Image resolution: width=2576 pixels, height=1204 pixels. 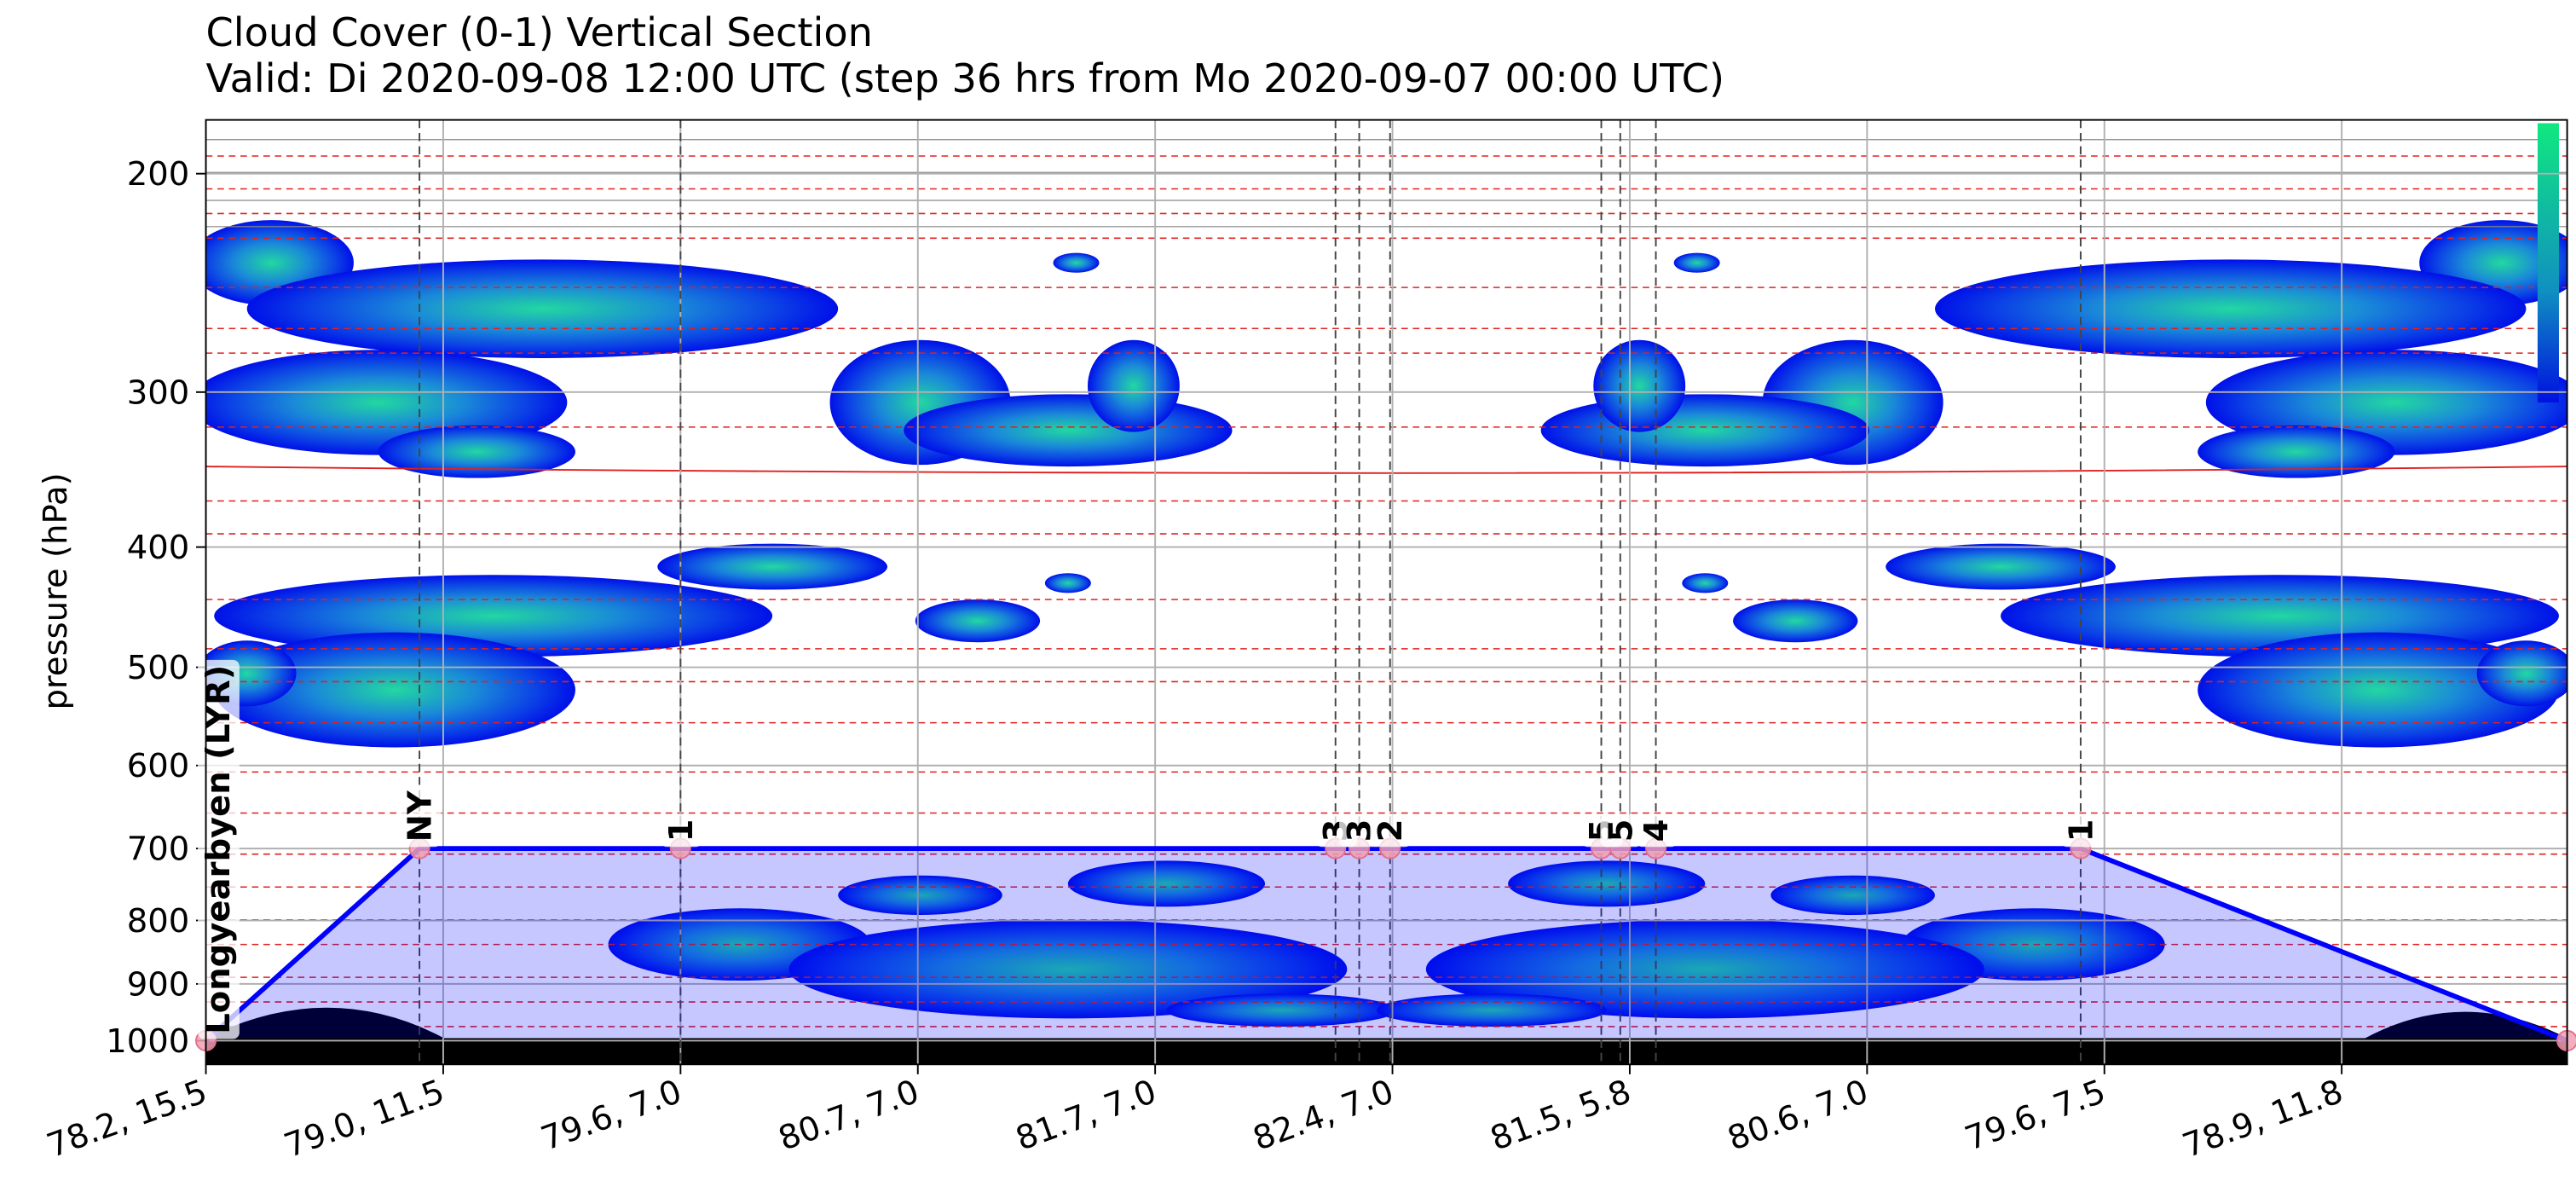 What do you see at coordinates (158, 850) in the screenshot?
I see `y-tick-label: 700` at bounding box center [158, 850].